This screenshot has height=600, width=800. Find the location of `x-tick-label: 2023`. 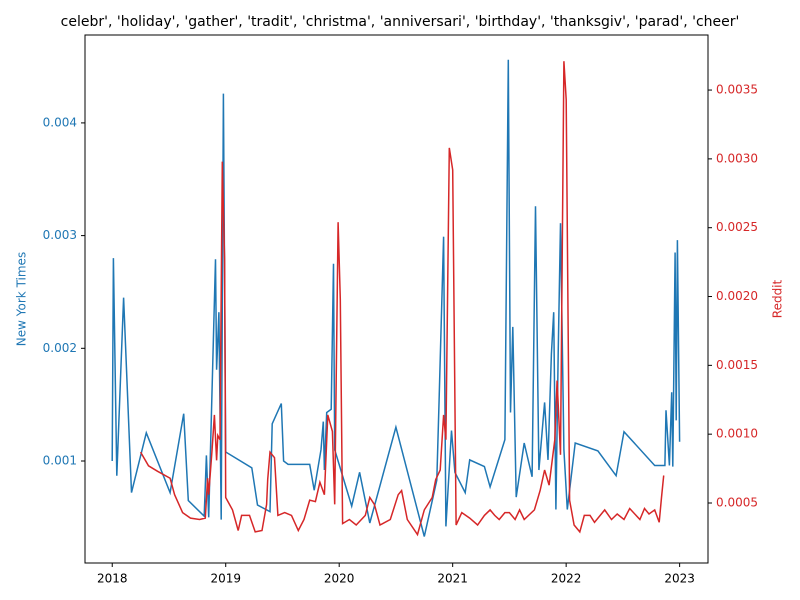

x-tick-label: 2023 is located at coordinates (679, 579).